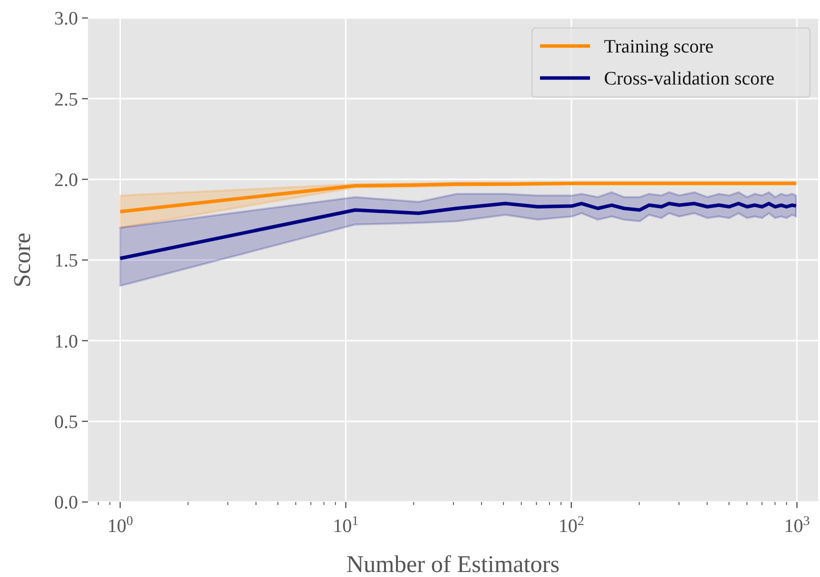 This screenshot has width=820, height=577. Describe the element at coordinates (797, 524) in the screenshot. I see `x-tick-label: 10$^{3}$` at that location.